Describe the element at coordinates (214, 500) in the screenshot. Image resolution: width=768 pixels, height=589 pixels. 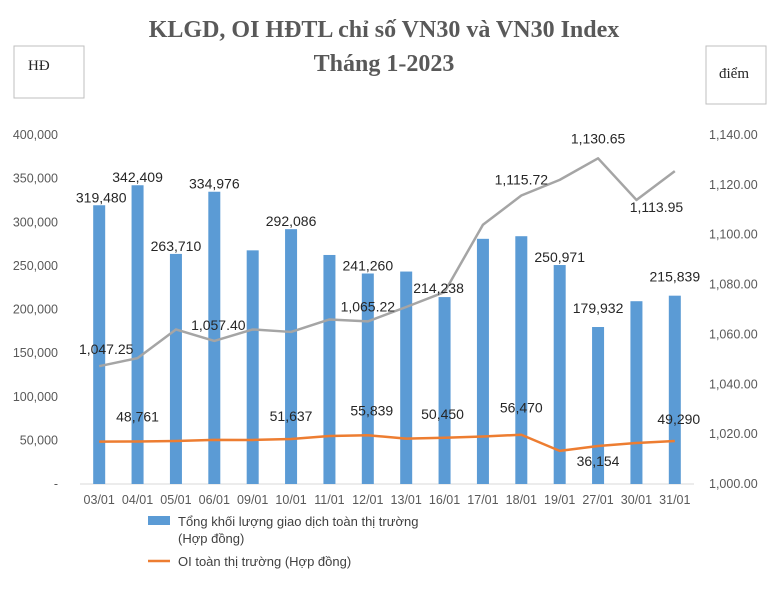
I see `x-tick-label: 06/01` at that location.